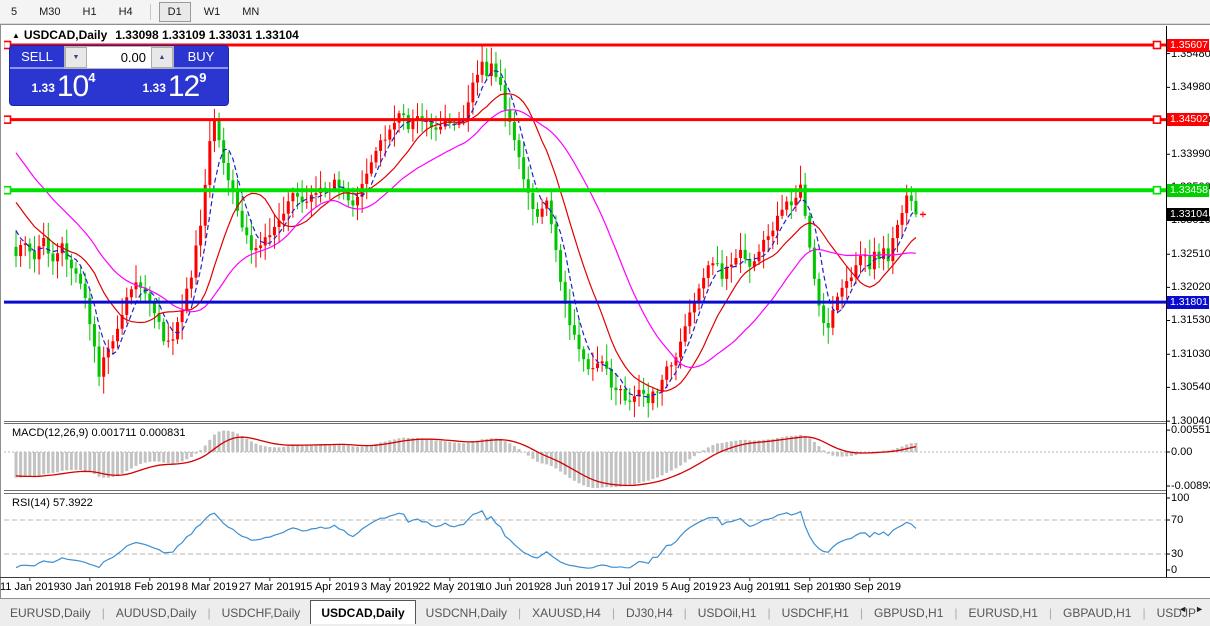  What do you see at coordinates (1003, 612) in the screenshot?
I see `chart-tab-eurusd-h1: EURUSD,H1` at bounding box center [1003, 612].